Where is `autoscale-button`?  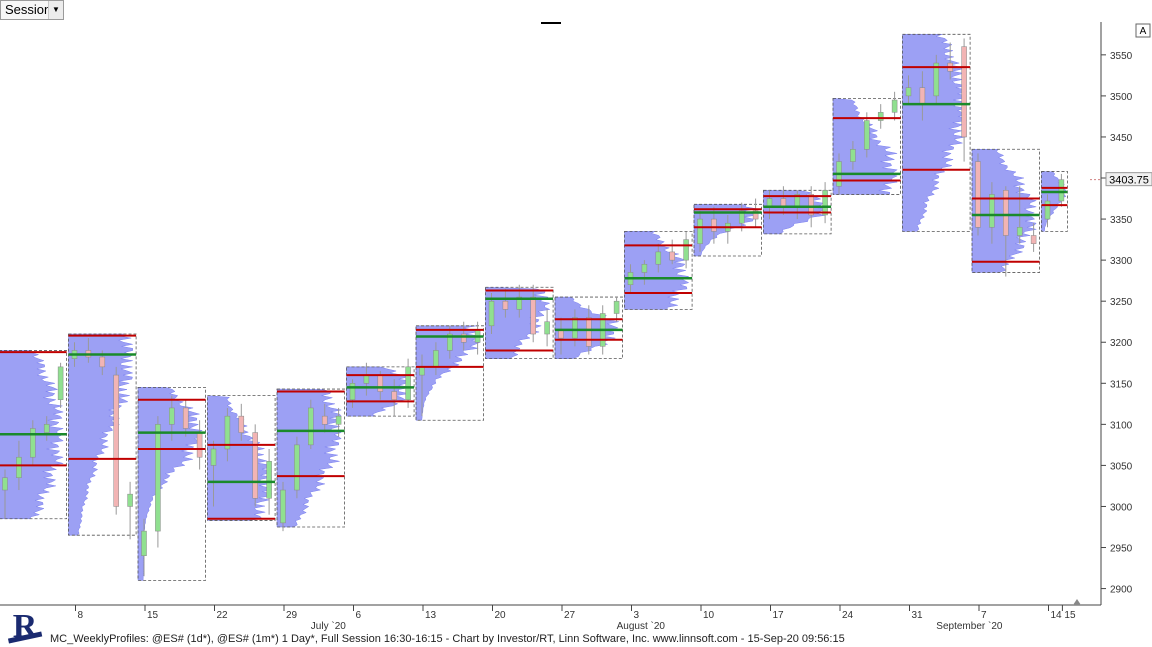 autoscale-button is located at coordinates (1143, 30).